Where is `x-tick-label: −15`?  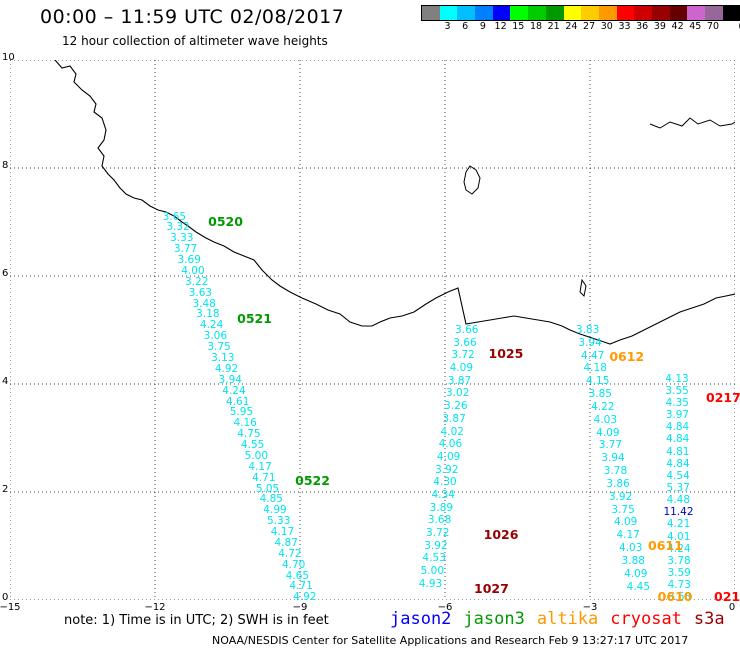 x-tick-label: −15 is located at coordinates (10, 607).